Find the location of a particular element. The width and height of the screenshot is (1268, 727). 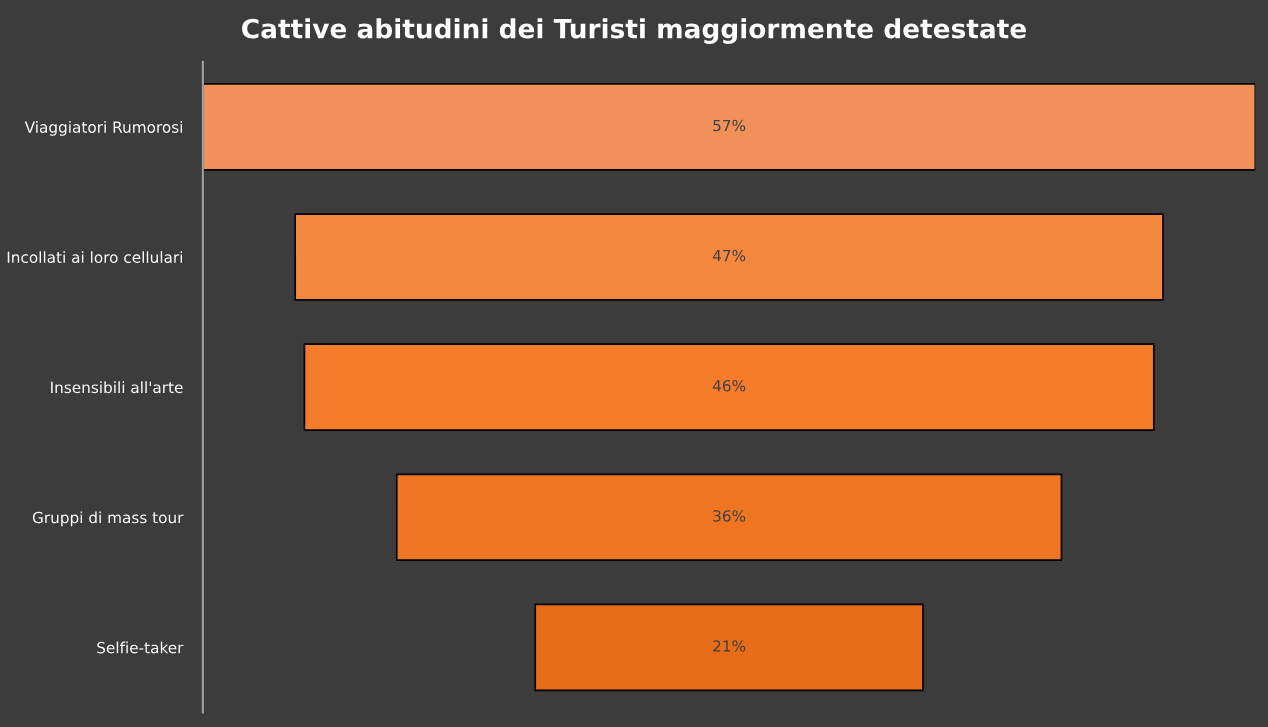

category-label: Insensibili all'arte is located at coordinates (117, 387).